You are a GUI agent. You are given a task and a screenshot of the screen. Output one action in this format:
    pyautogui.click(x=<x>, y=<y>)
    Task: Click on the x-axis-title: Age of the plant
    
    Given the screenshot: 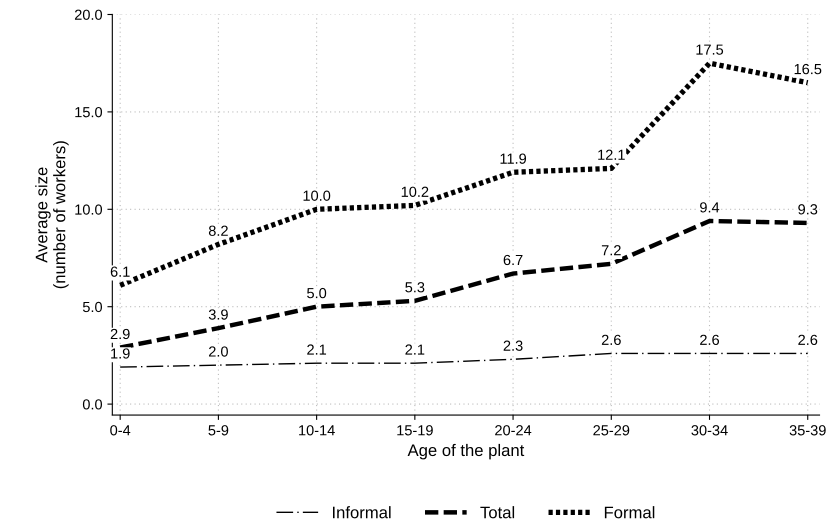 What is the action you would take?
    pyautogui.click(x=466, y=452)
    